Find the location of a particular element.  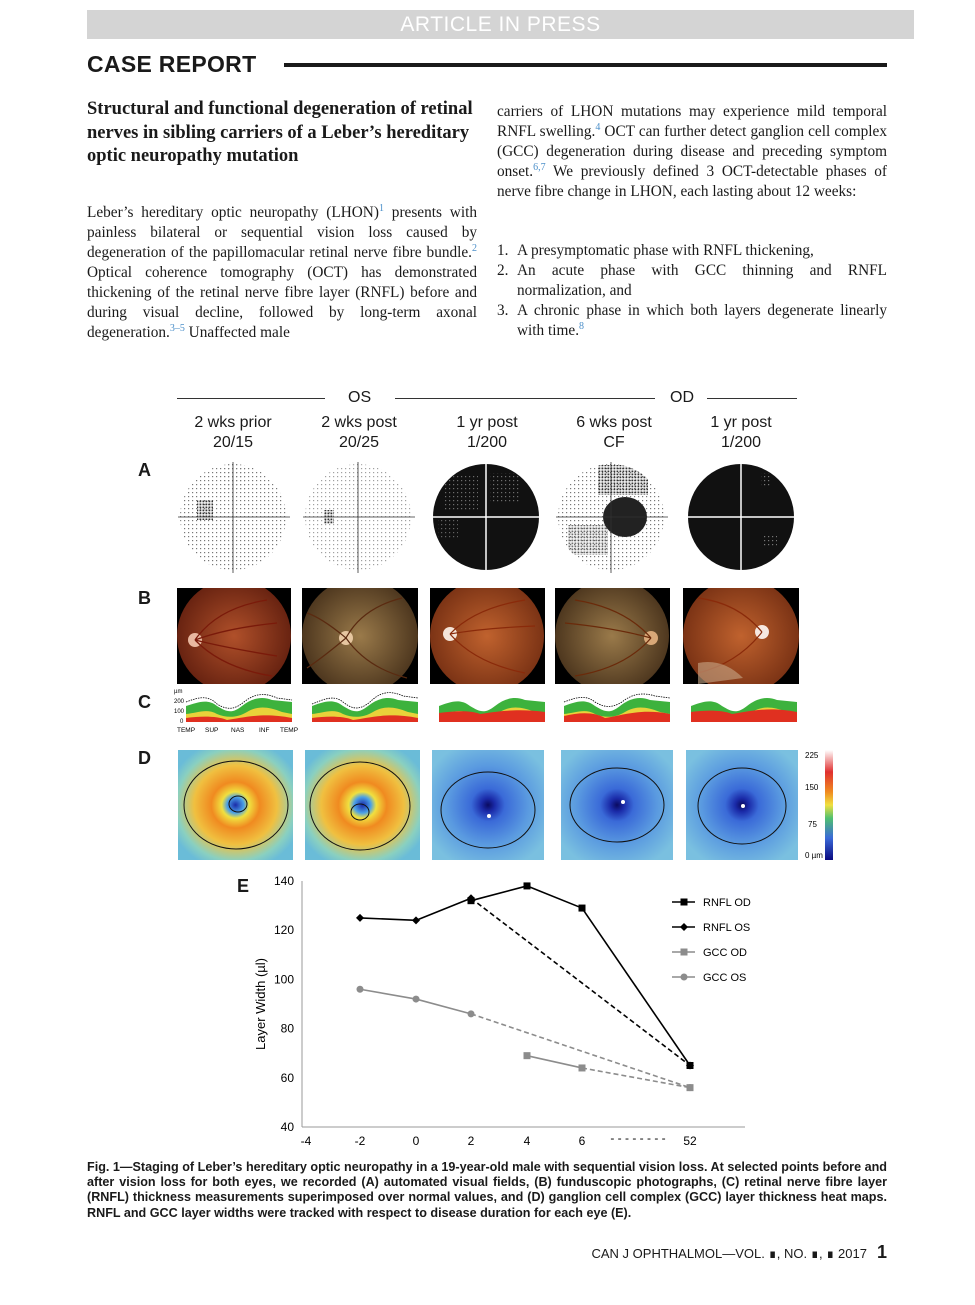

page-footer: CAN J OPHTHALMOL—VOL. ∎, NO. ∎, ∎ 2017 1 is located at coordinates (739, 1252).